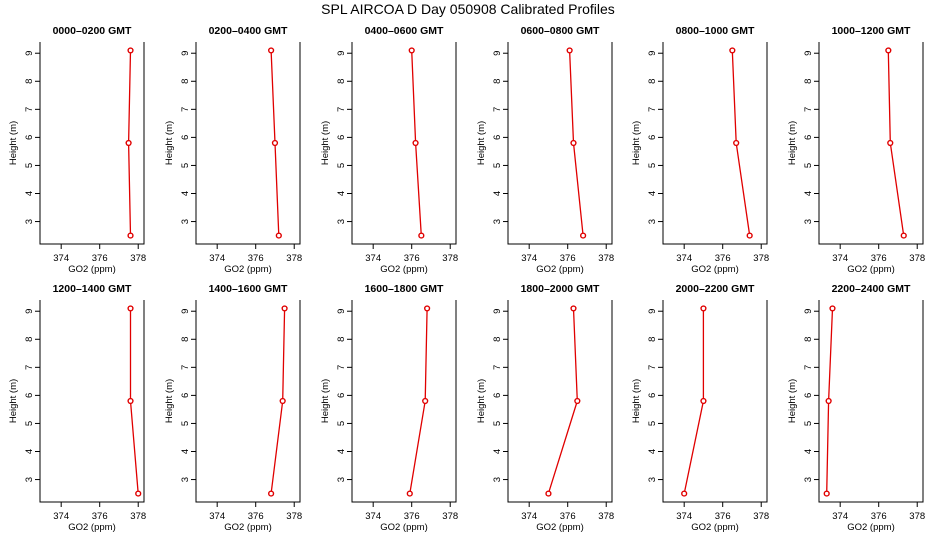 This screenshot has height=540, width=936. What do you see at coordinates (404, 31) in the screenshot?
I see `panel-title: 0400–0600 GMT` at bounding box center [404, 31].